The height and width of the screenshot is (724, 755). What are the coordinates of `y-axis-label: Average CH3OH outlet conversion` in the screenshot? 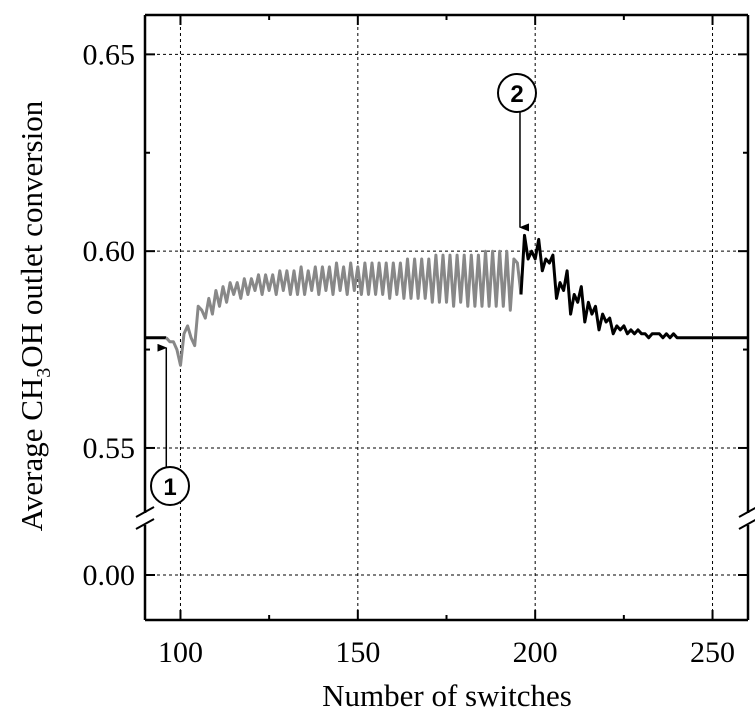 It's located at (34, 315).